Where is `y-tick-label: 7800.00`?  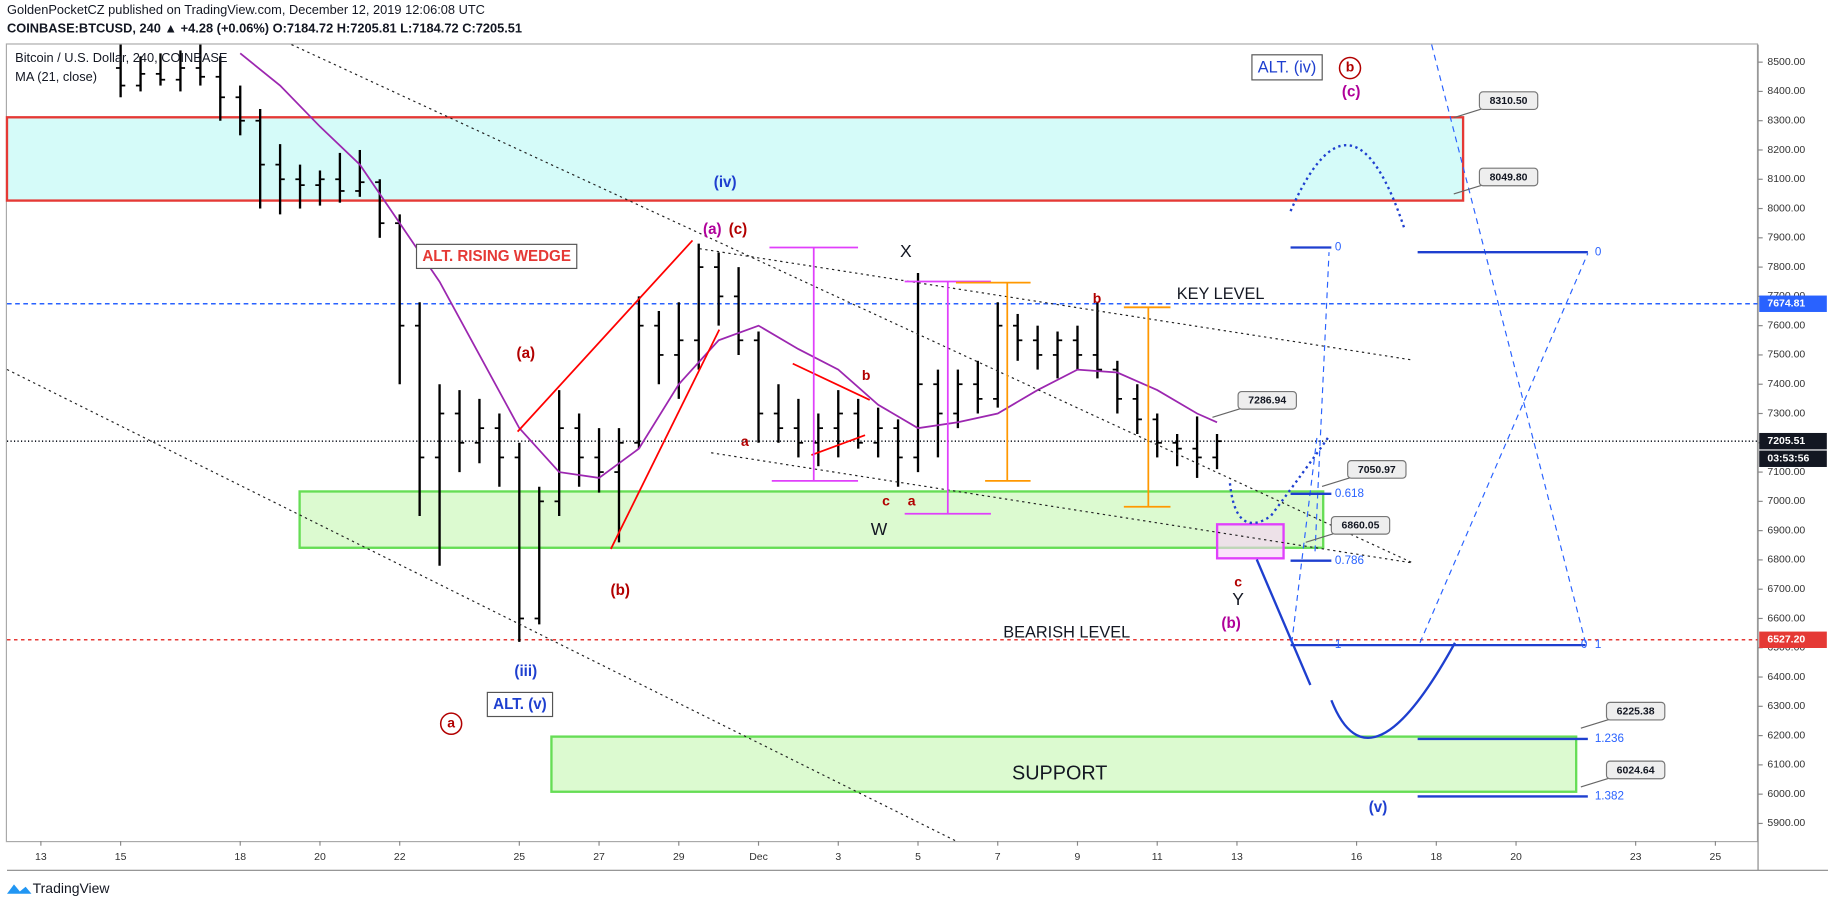
y-tick-label: 7800.00 is located at coordinates (1786, 267).